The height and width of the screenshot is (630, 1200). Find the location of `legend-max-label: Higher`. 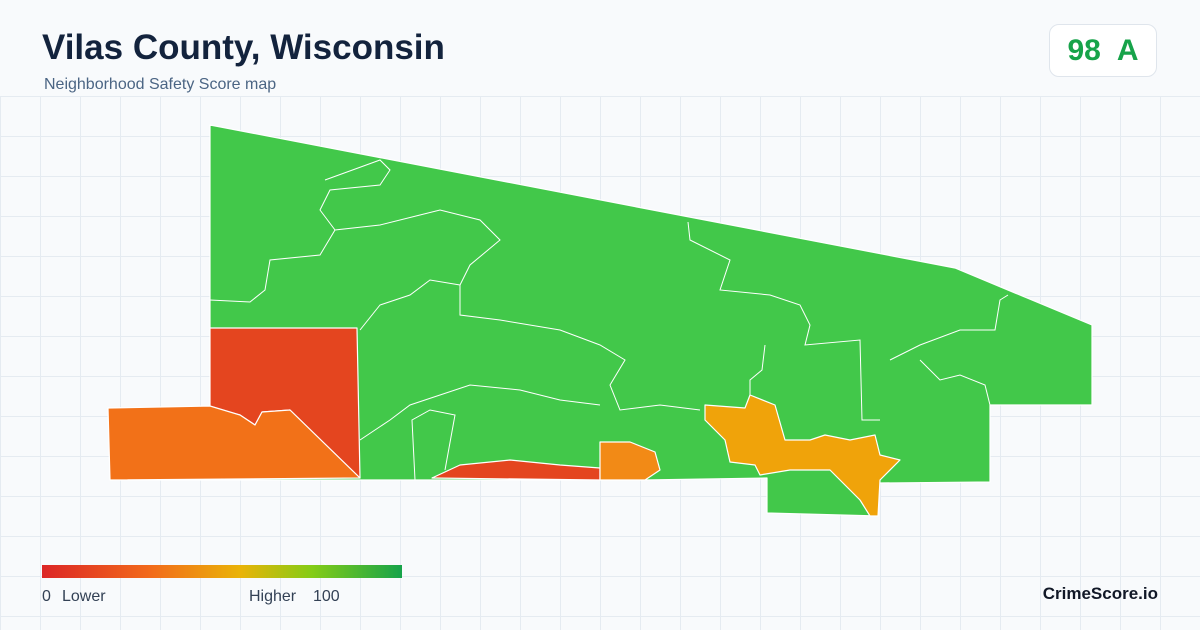

legend-max-label: Higher is located at coordinates (273, 596).